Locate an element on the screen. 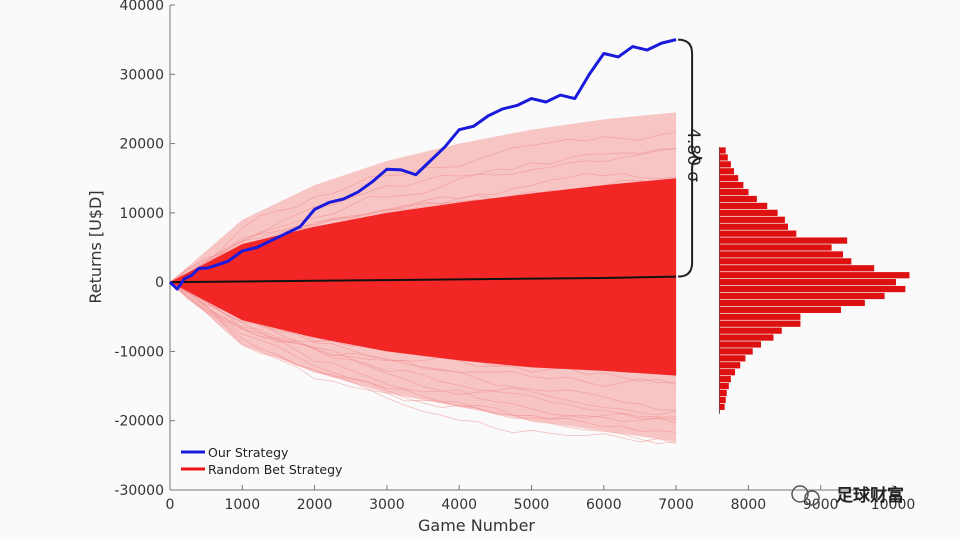  wechat-icon-bubble is located at coordinates (812, 498).